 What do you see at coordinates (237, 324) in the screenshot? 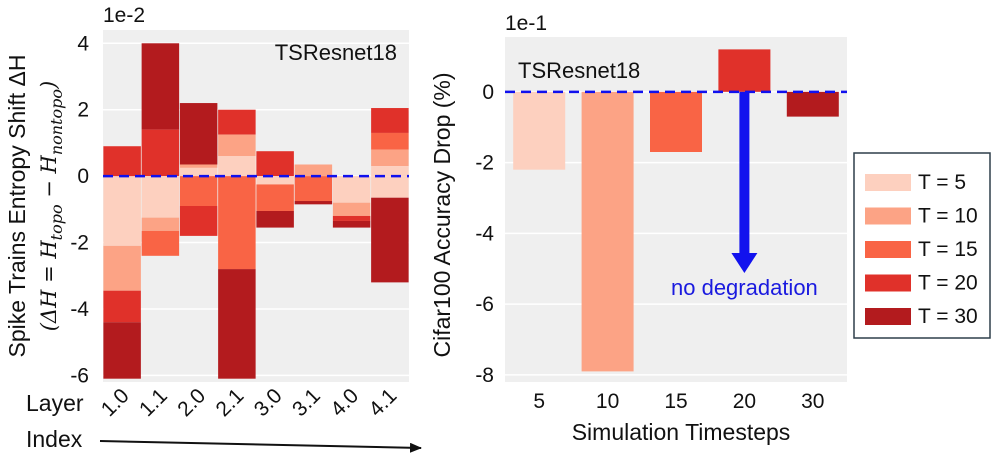
I see `entropy-bar-2-1-t30` at bounding box center [237, 324].